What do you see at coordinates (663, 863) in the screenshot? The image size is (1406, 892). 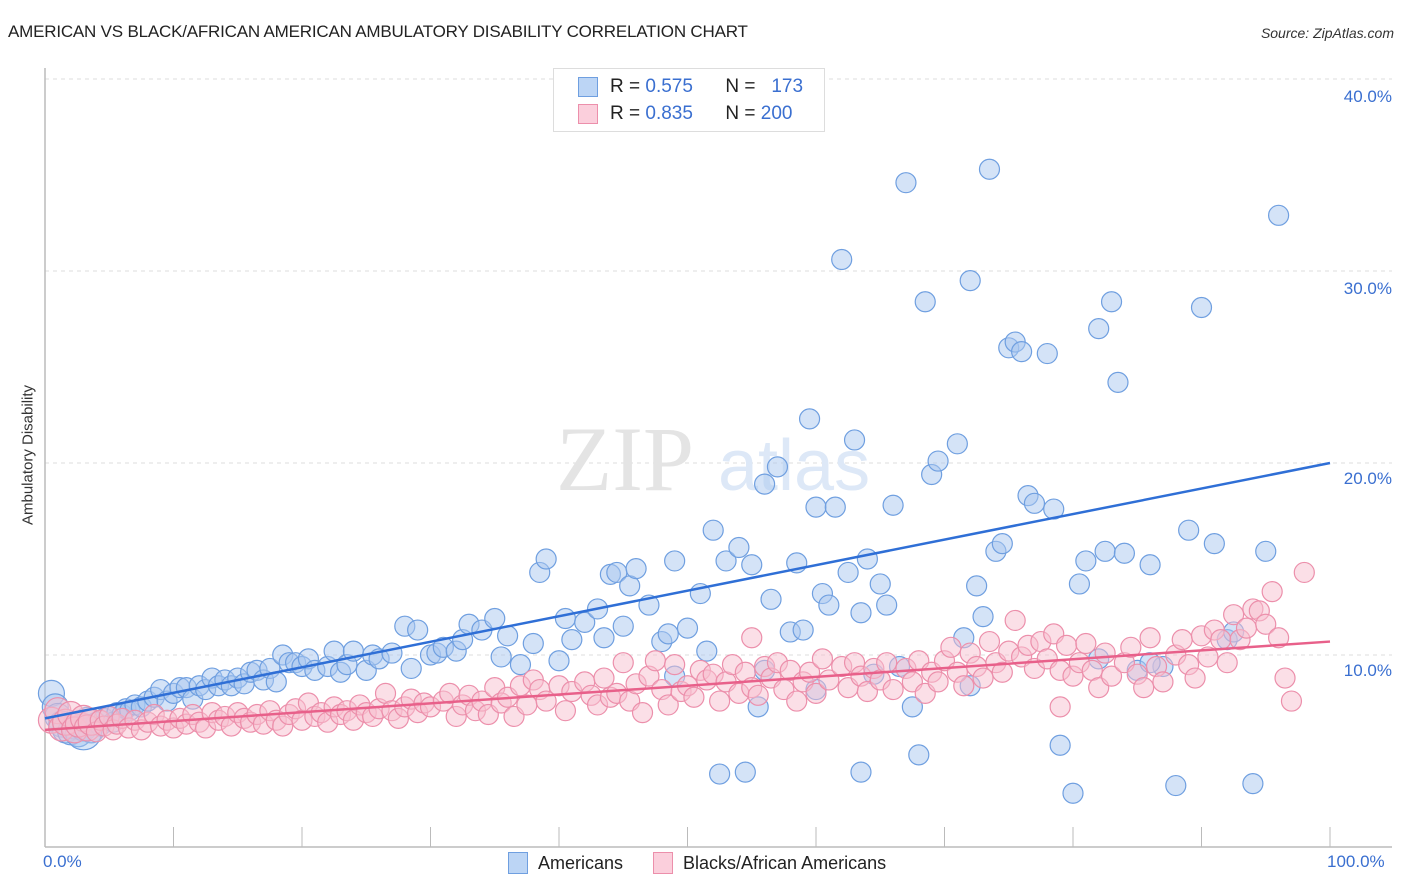 I see `bottom-legend-swatch-blacks` at bounding box center [663, 863].